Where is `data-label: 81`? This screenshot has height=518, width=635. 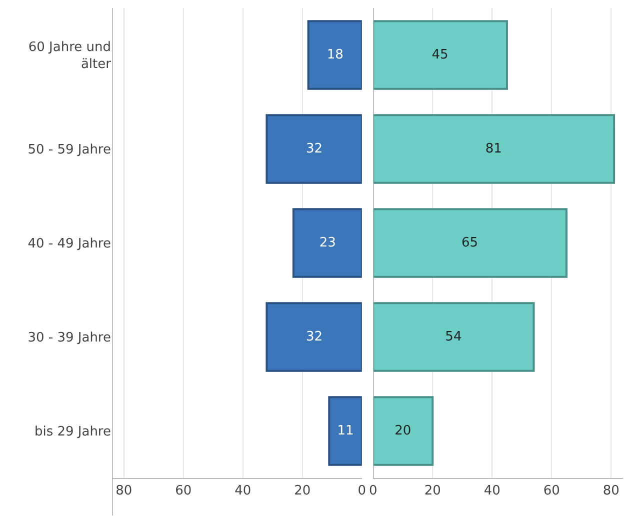 data-label: 81 is located at coordinates (493, 149).